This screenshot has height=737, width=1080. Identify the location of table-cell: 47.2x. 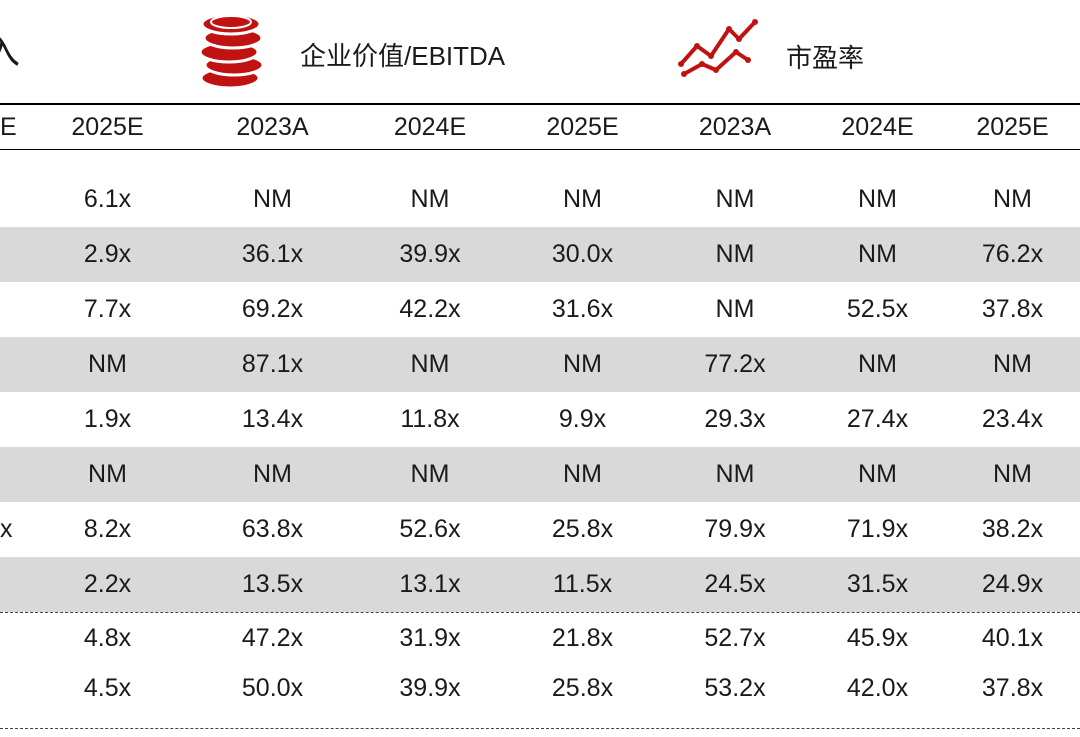
(272, 637).